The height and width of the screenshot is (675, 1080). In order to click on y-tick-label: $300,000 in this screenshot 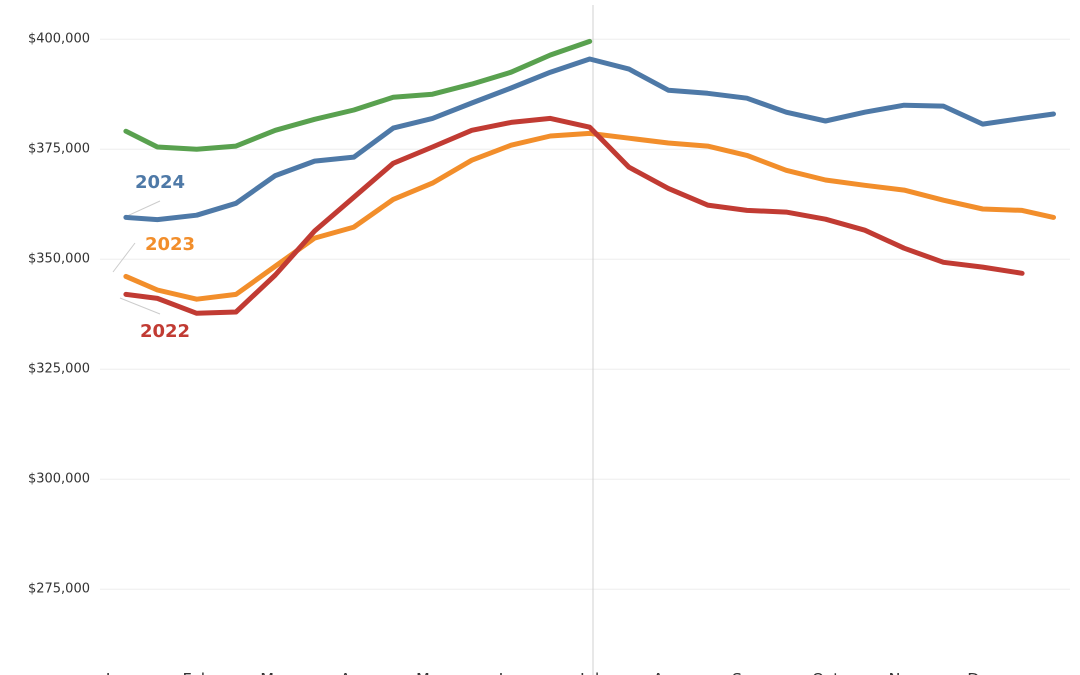, I will do `click(59, 479)`.